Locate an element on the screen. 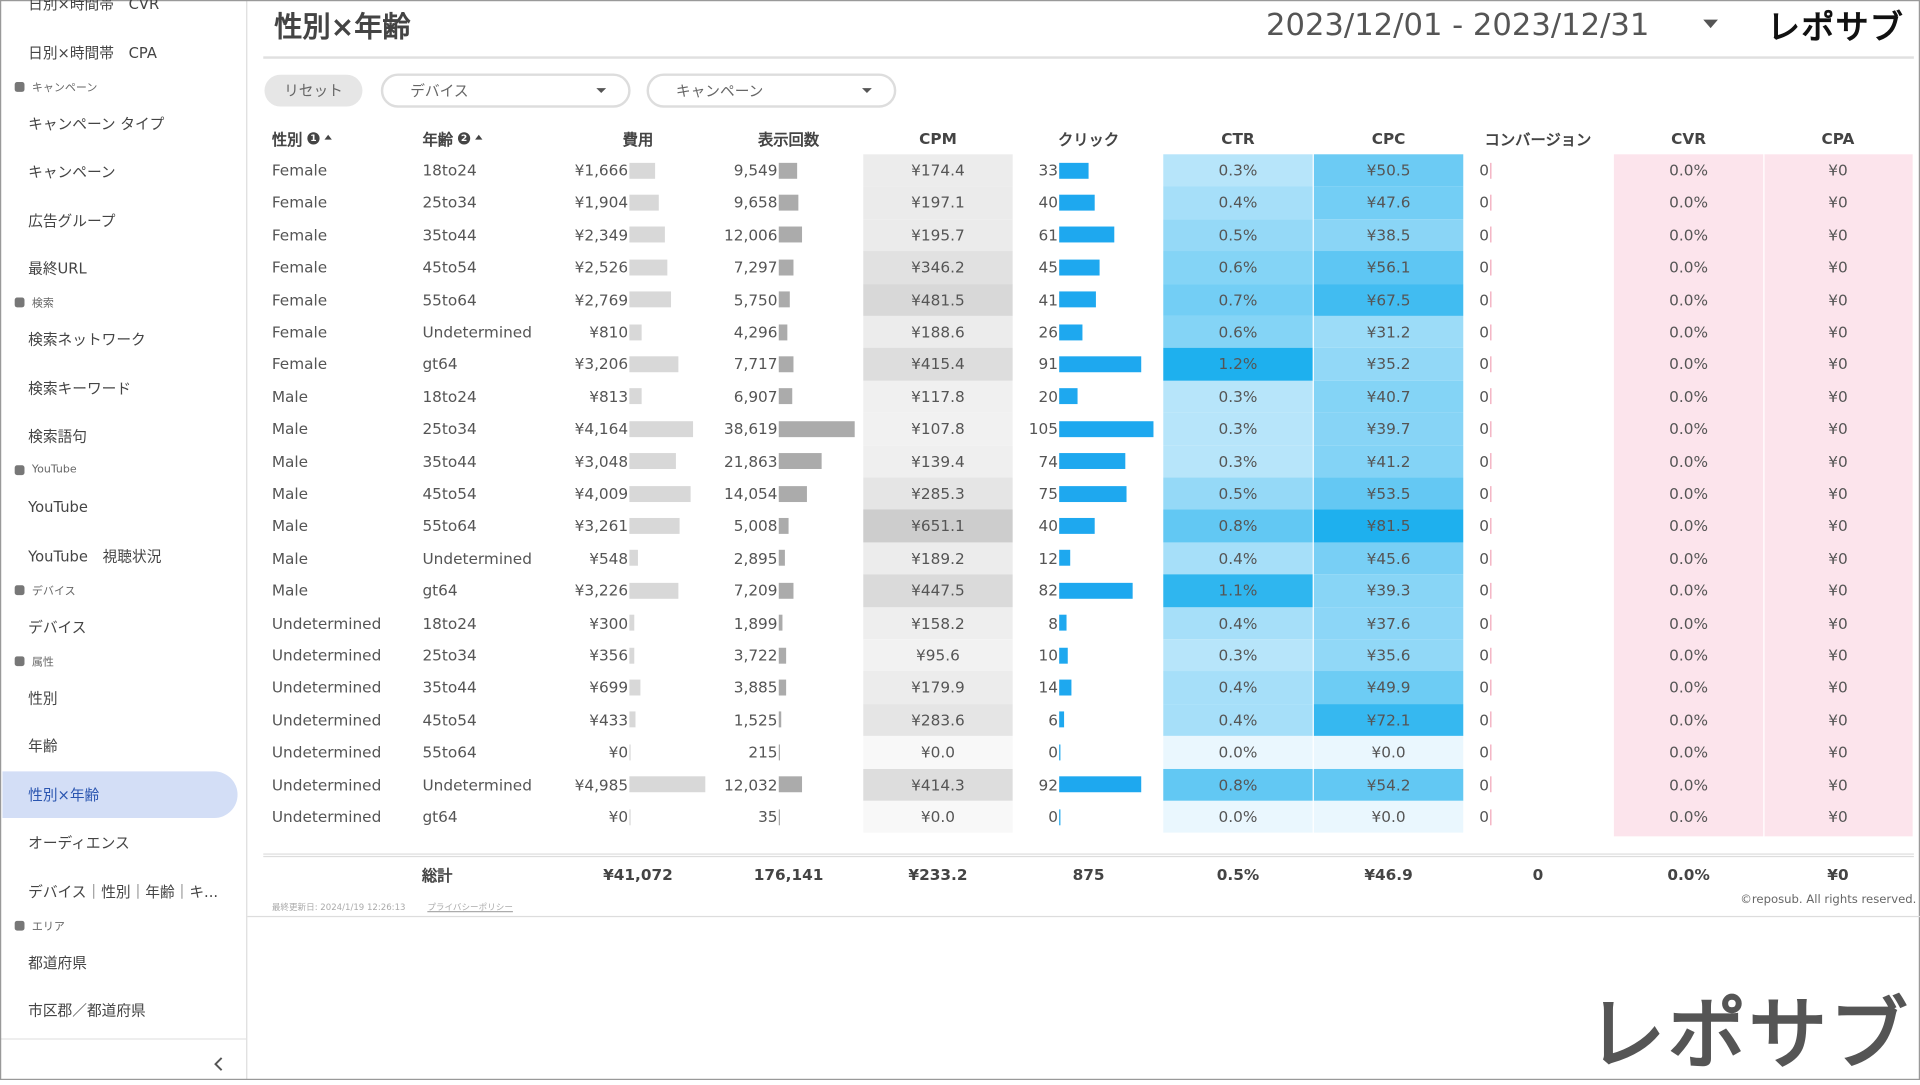  cell: ¥38.5 is located at coordinates (1388, 235).